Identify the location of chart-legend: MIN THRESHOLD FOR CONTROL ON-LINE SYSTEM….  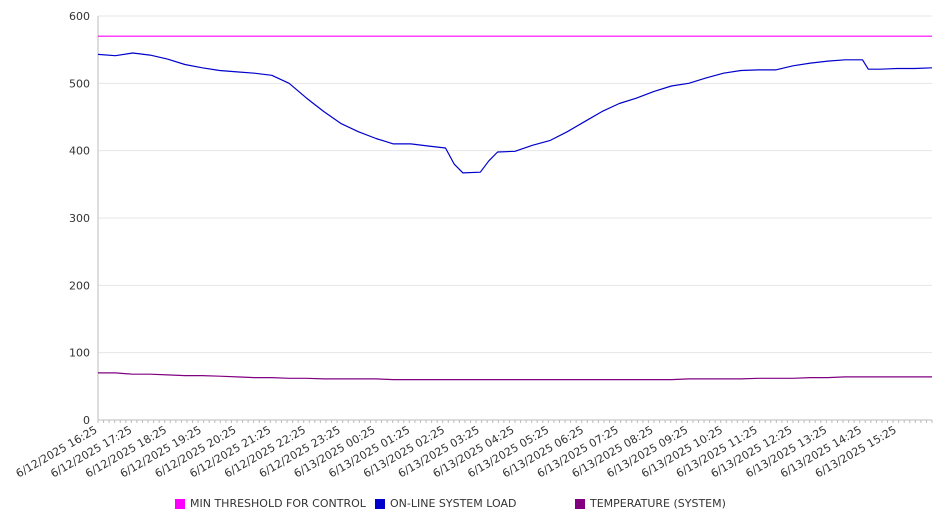
(473, 506).